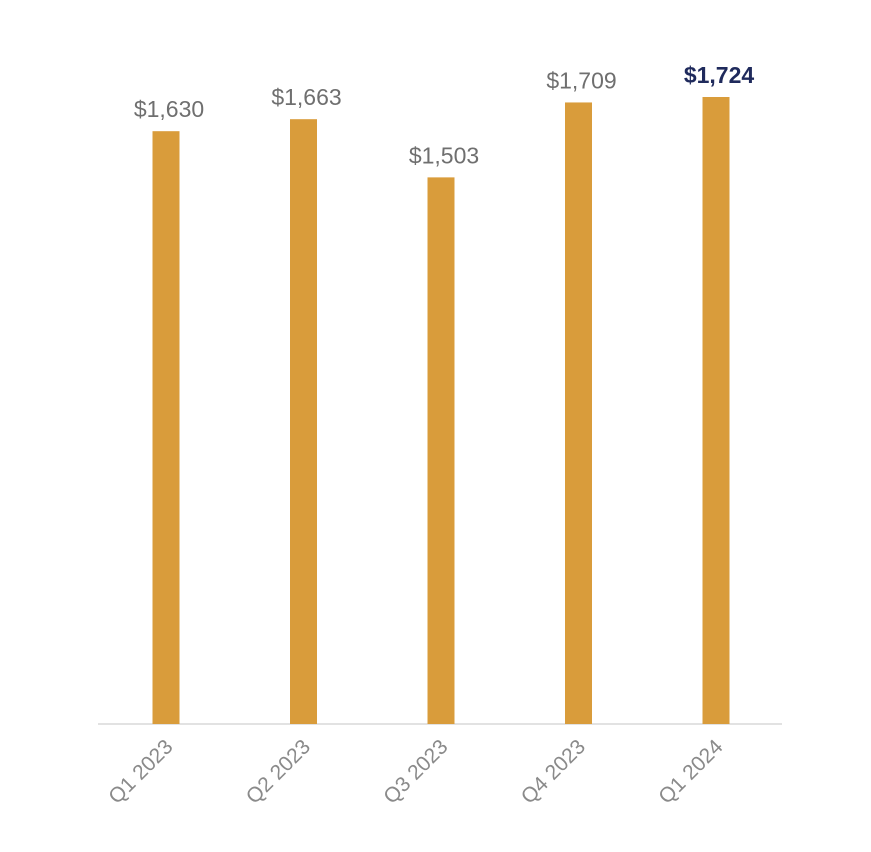  I want to click on x-tick-label: Q4 2023, so click(553, 771).